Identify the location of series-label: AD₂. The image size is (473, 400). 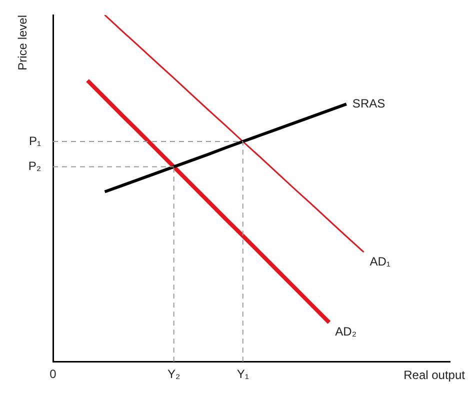
(346, 331).